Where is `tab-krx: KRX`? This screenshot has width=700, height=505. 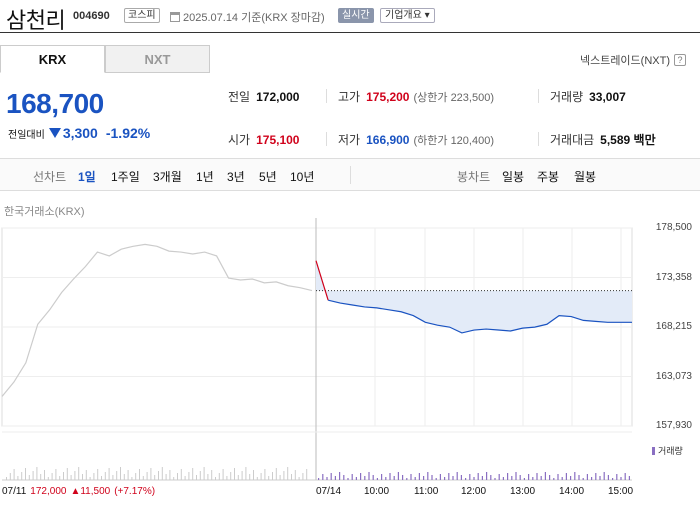
tab-krx: KRX is located at coordinates (52, 59).